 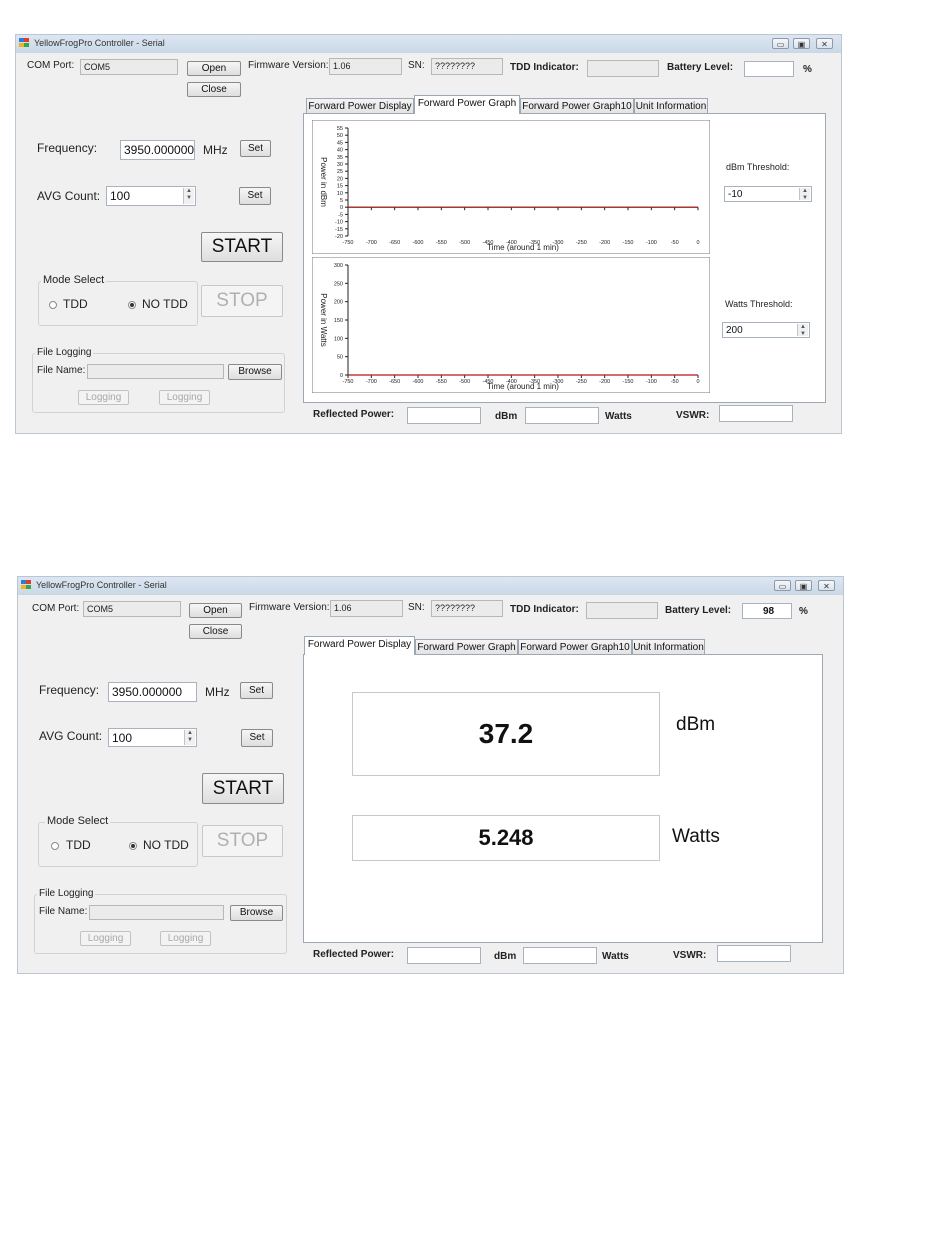 I want to click on x-tick-label: -200, so click(x=604, y=382).